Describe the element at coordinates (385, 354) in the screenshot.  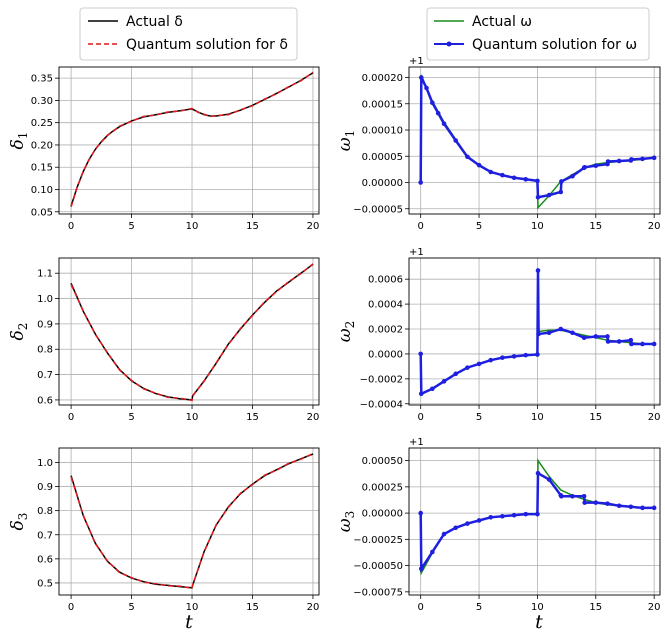
I see `y-tick-label: 0.0000` at that location.